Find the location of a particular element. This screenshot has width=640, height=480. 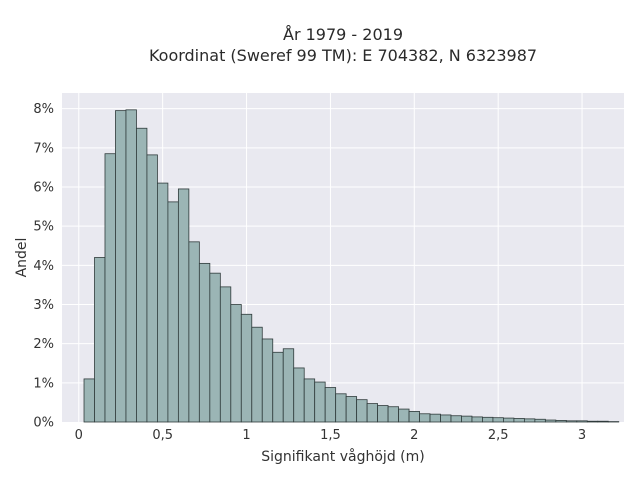

x-axis-title: Signifikant våghöjd (m) is located at coordinates (342, 456).